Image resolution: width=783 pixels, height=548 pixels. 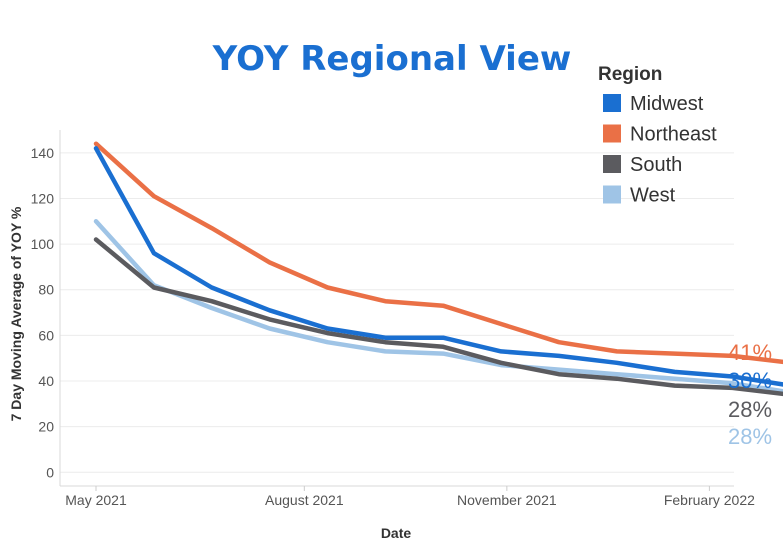 I want to click on chart-title: YOY Regional View, so click(x=392, y=59).